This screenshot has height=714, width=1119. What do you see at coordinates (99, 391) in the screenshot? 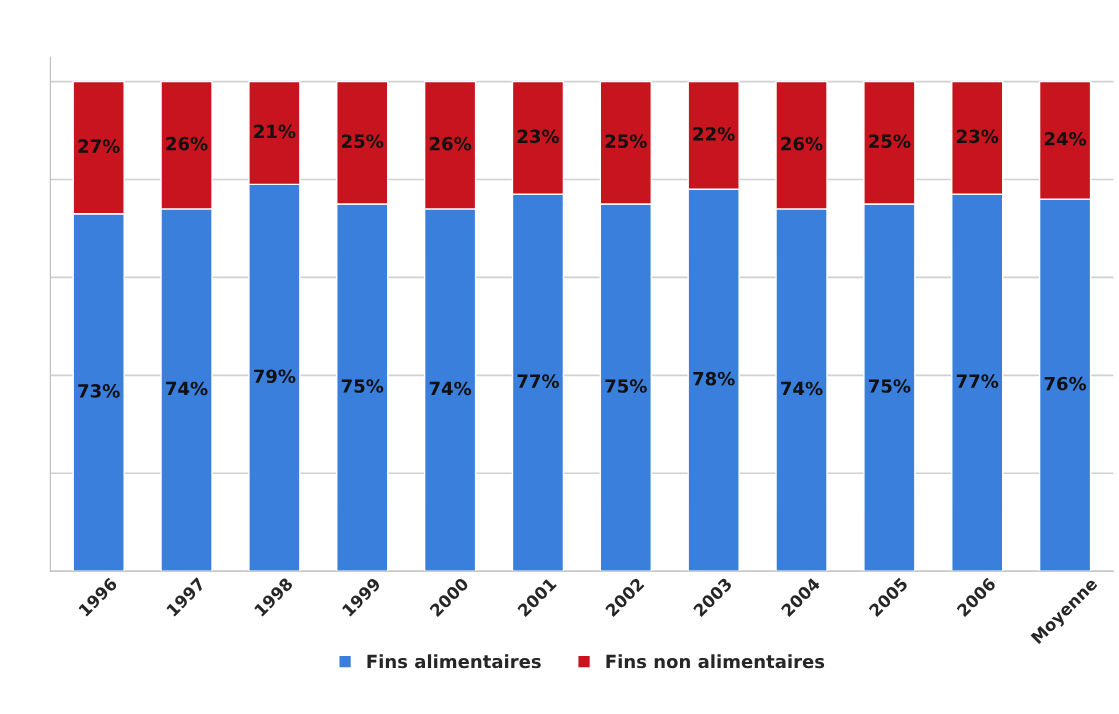
I see `data-label: 73%` at bounding box center [99, 391].